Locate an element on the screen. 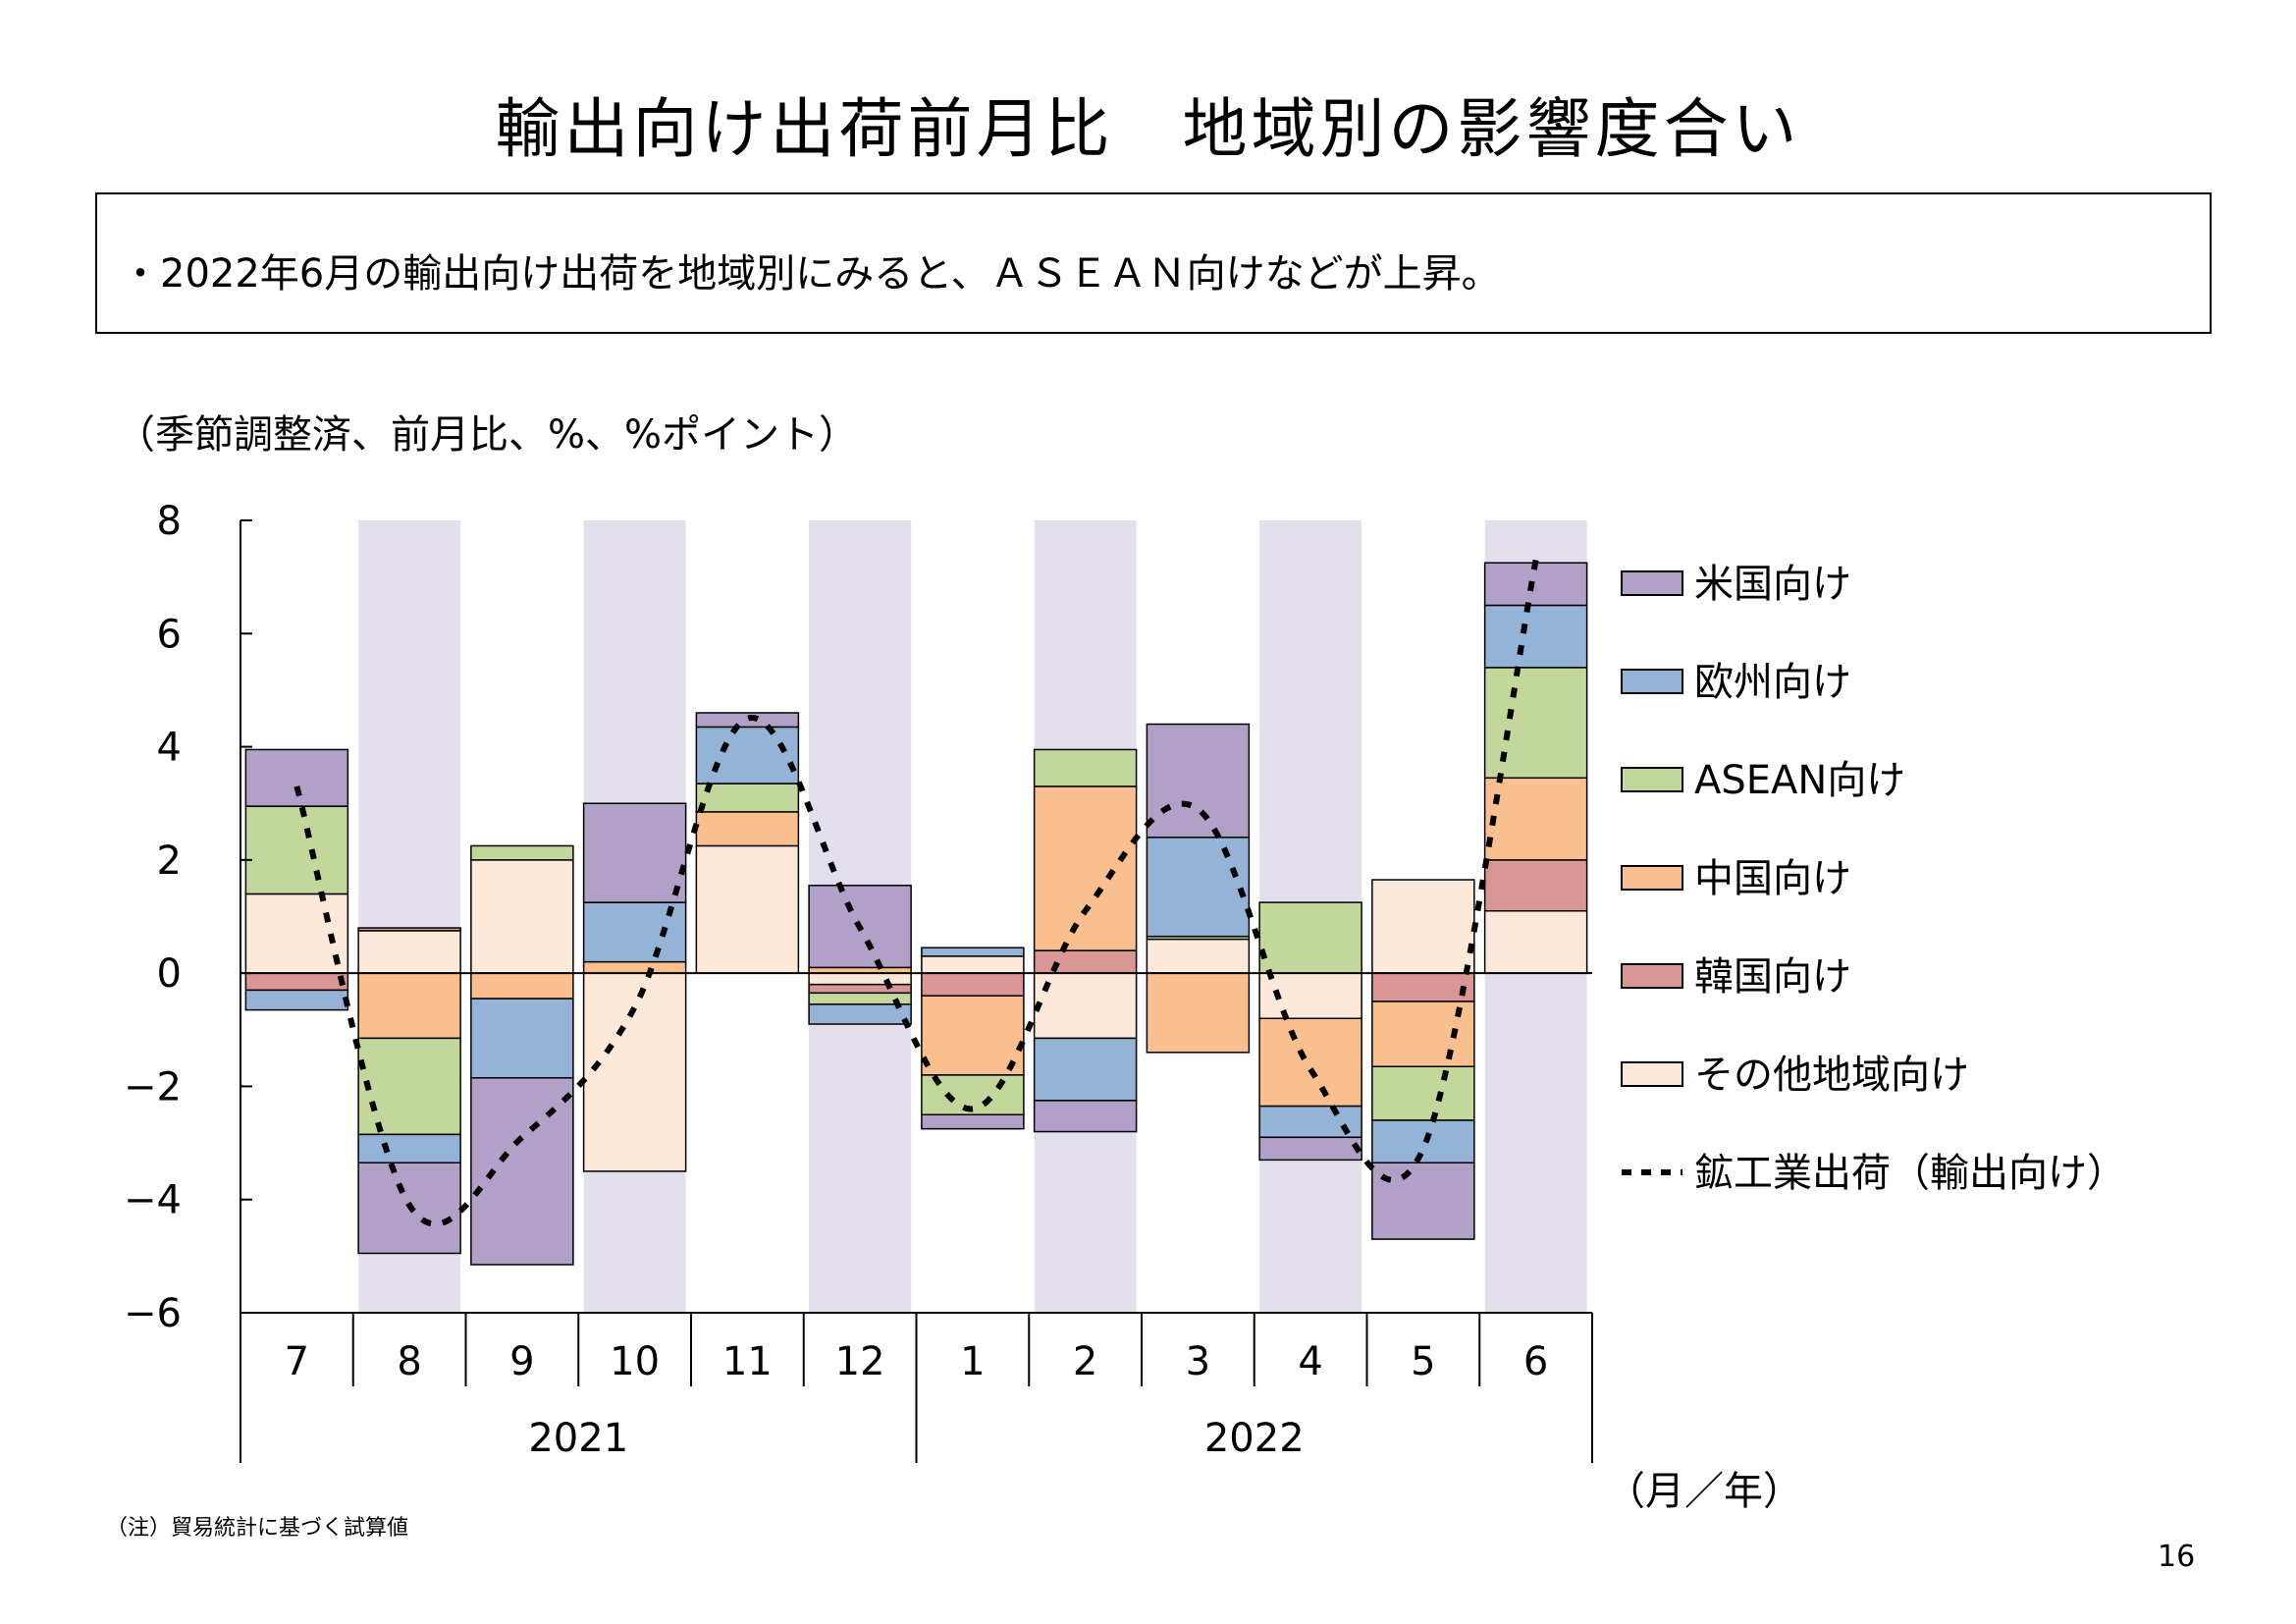 This screenshot has width=2296, height=1624. legend-label: 鉱工業出荷（輸出向け） is located at coordinates (1910, 1173).